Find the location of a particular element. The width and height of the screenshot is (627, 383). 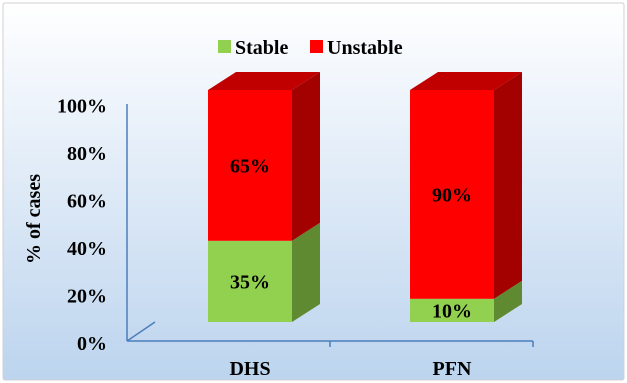

bar-segment-stable: 35% is located at coordinates (264, 272).